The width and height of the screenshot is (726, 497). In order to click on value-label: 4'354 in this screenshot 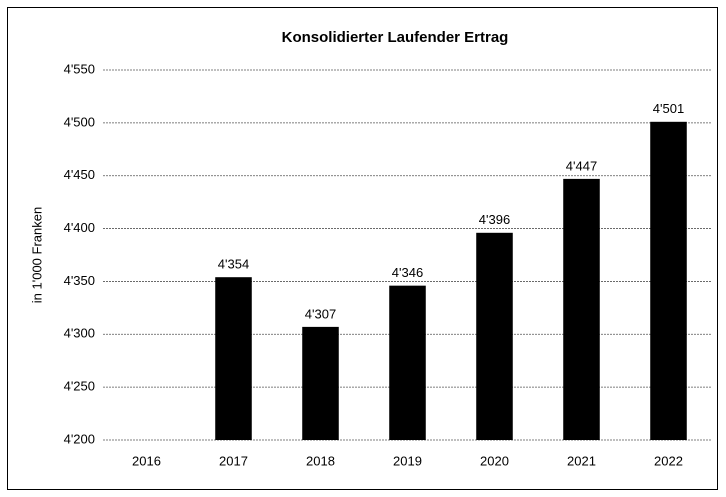, I will do `click(233, 264)`.